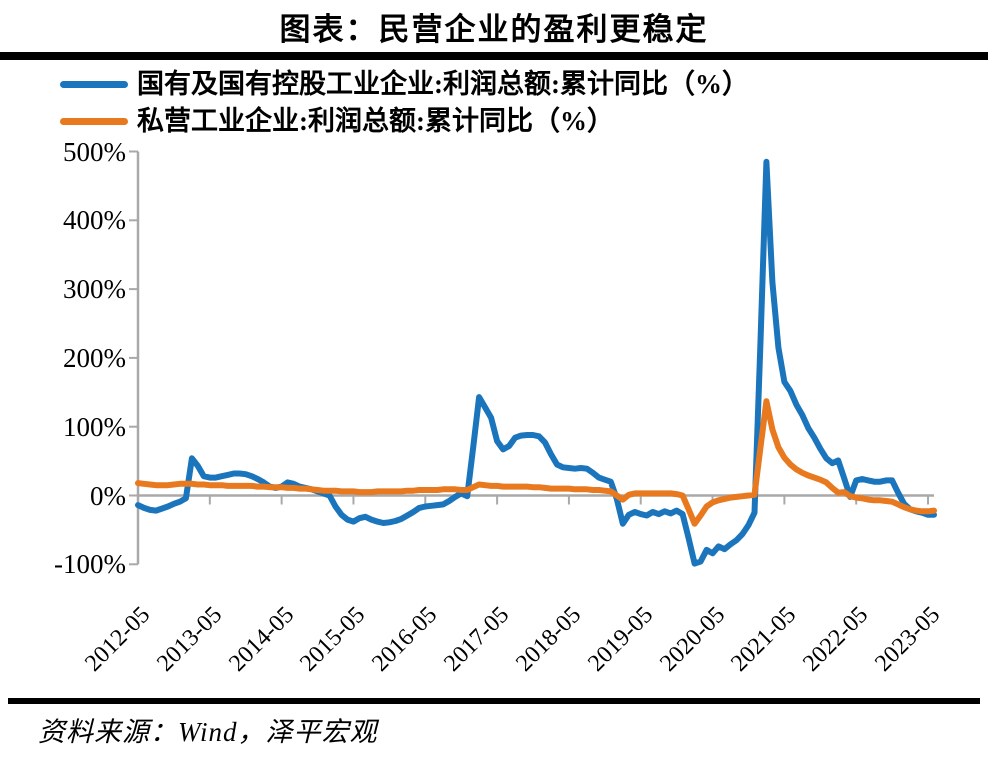 The width and height of the screenshot is (988, 765). What do you see at coordinates (494, 29) in the screenshot?
I see `chart-title: 图表：民营企业的盈利更稳定` at bounding box center [494, 29].